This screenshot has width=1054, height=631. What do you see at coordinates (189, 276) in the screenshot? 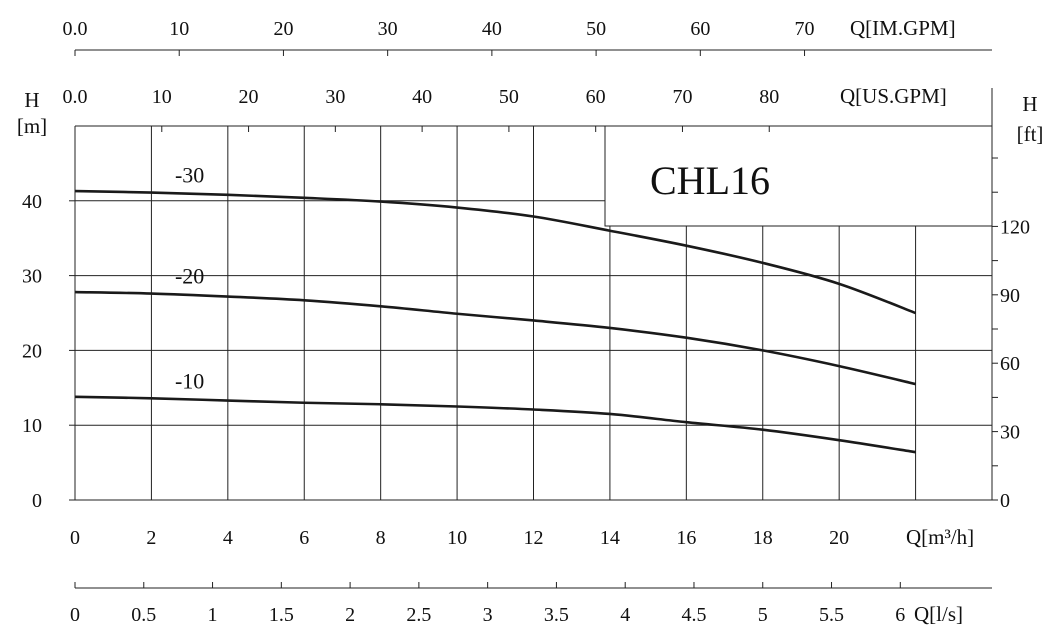
I see `curve-label: -20` at bounding box center [189, 276].